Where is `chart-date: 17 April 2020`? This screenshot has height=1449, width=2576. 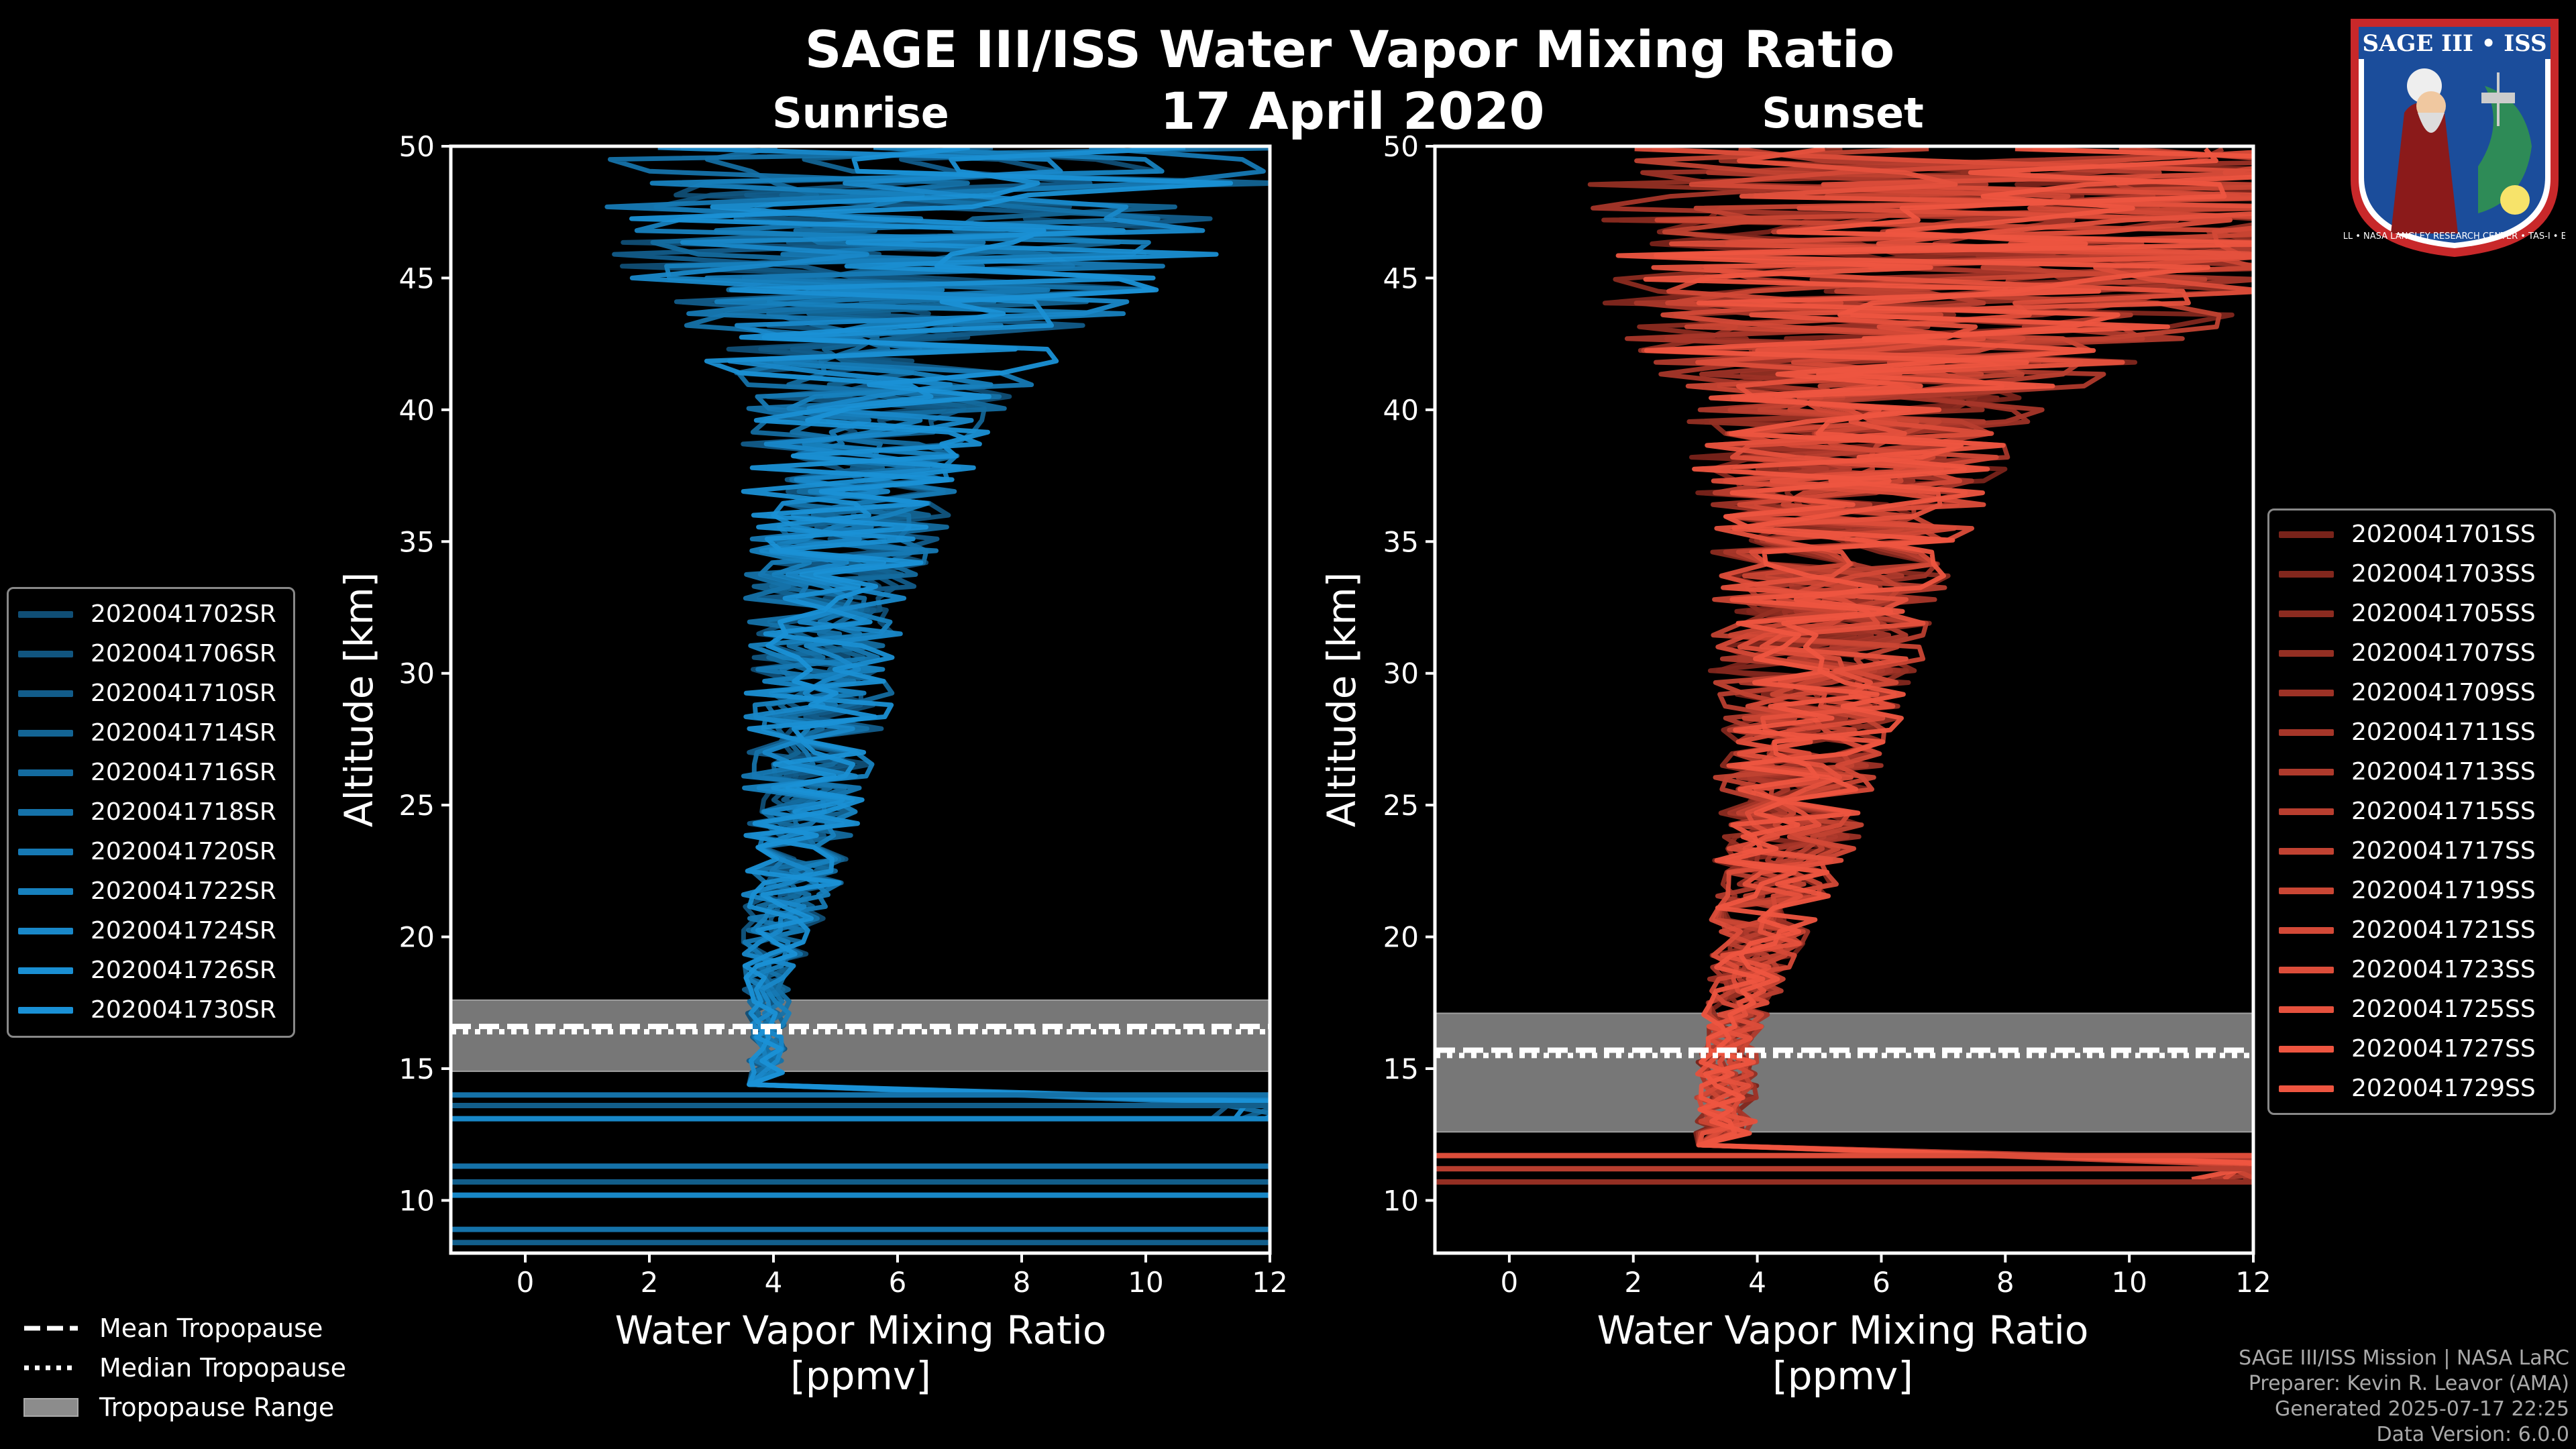 chart-date: 17 April 2020 is located at coordinates (1352, 111).